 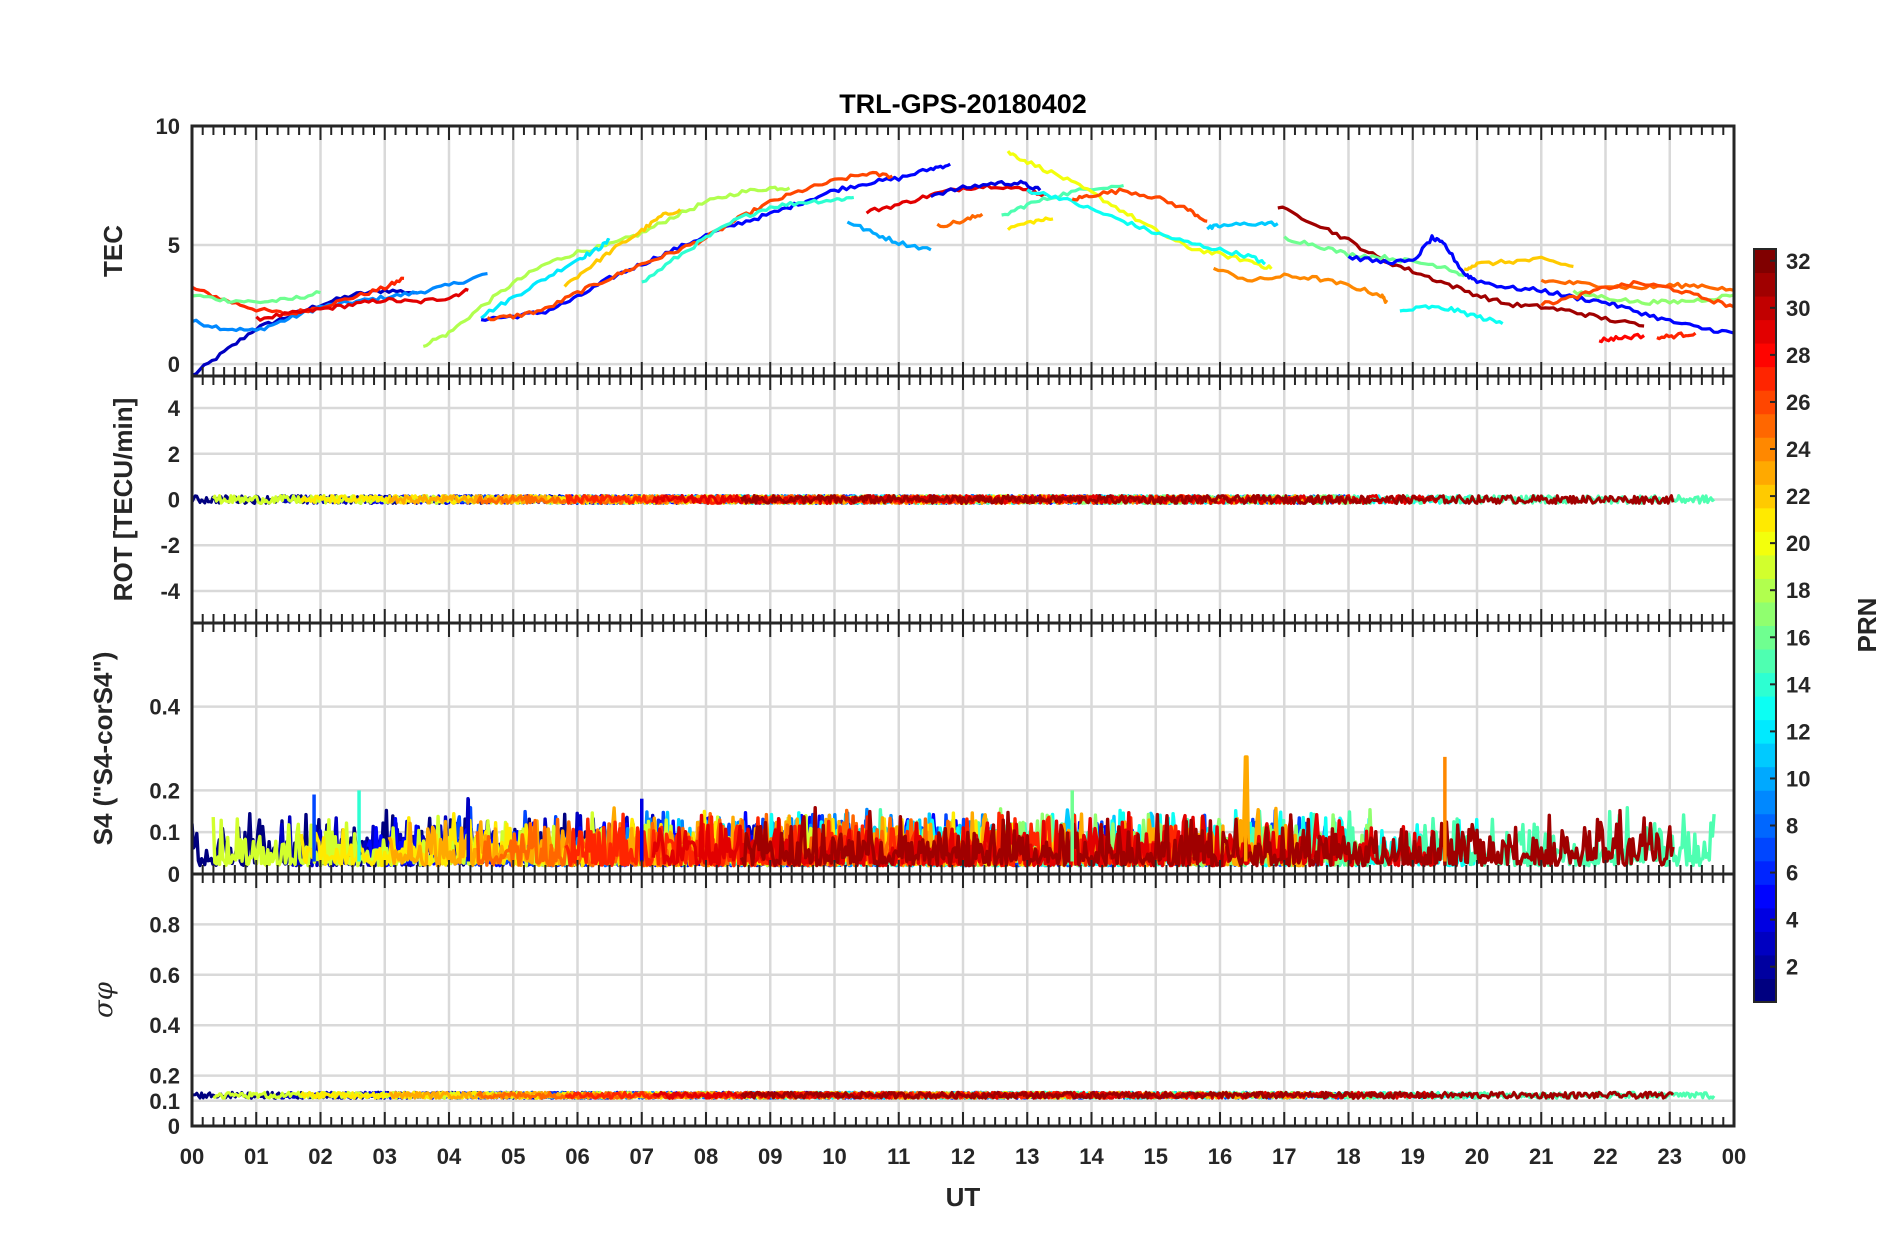 What do you see at coordinates (1027, 1156) in the screenshot?
I see `x-tick-label: 13` at bounding box center [1027, 1156].